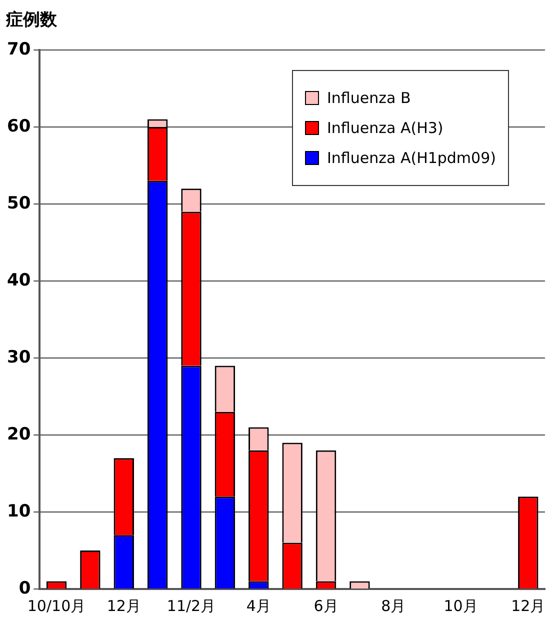 The height and width of the screenshot is (619, 549). I want to click on legend-label: Influenza A(H3), so click(385, 128).